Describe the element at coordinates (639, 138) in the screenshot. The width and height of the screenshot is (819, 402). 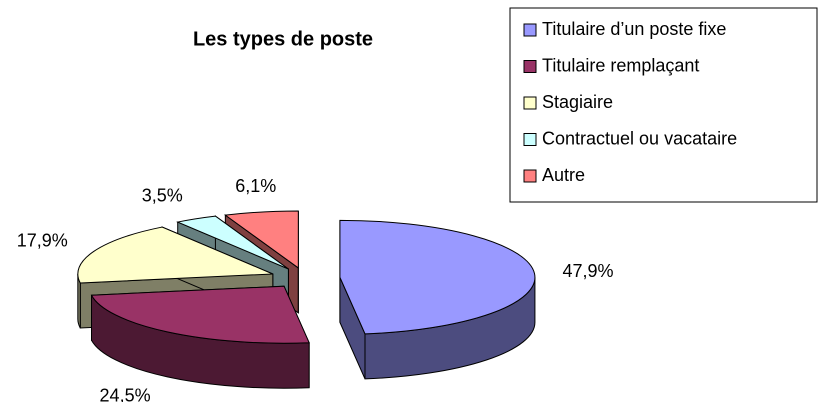
I see `legend-label: Contractuel ou vacataire` at that location.